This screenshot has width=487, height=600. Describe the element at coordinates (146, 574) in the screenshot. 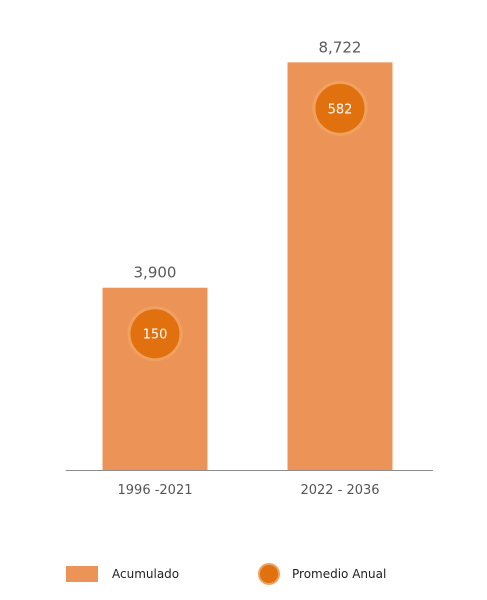

I see `legend-label-acumulado: Acumulado` at that location.